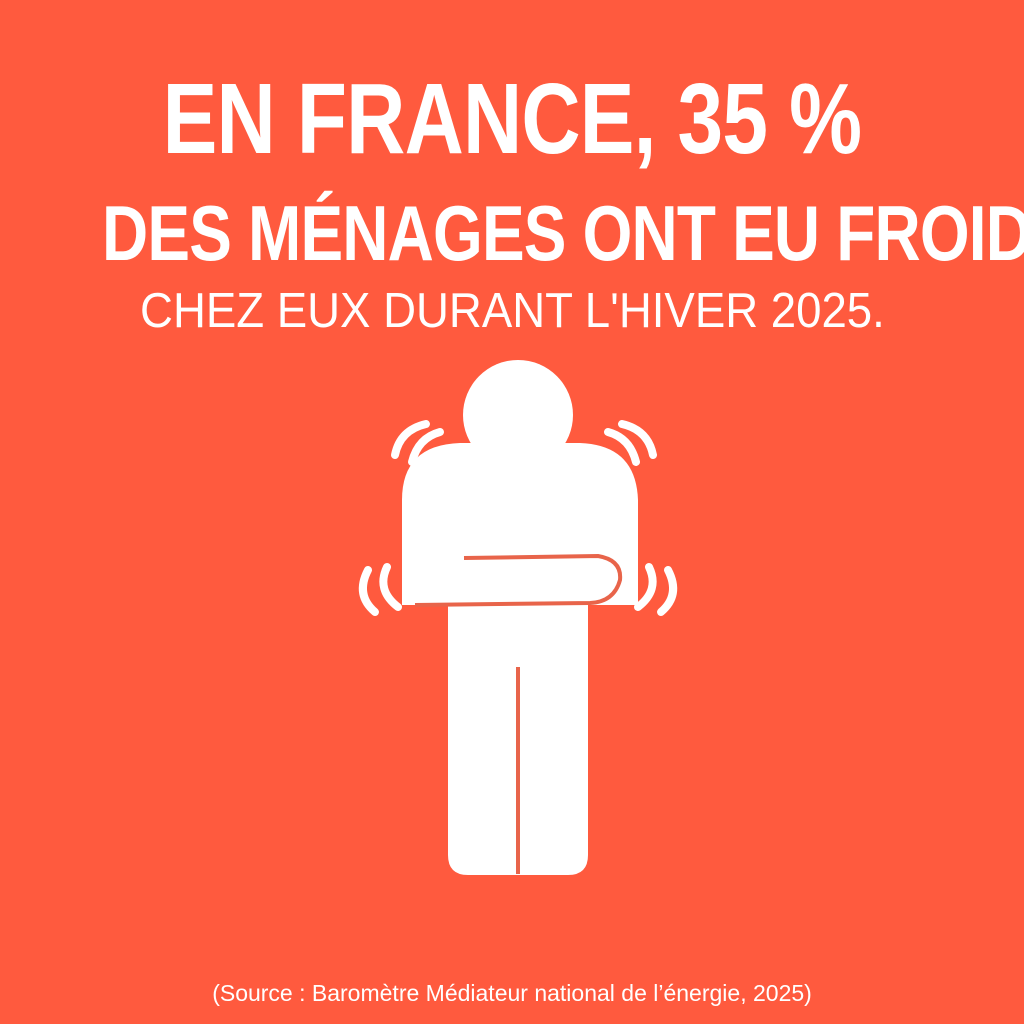 The width and height of the screenshot is (1024, 1024). I want to click on headline-line-3: CHEZ EUX DURANT L'HIVER 2025., so click(512, 311).